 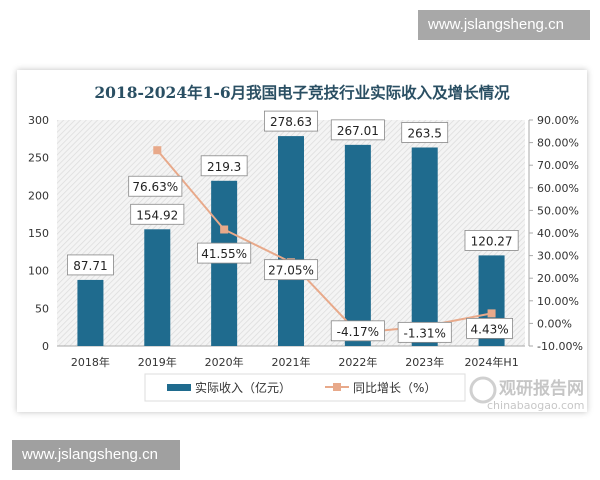 I want to click on bar-data-label: 267.01, so click(x=358, y=131).